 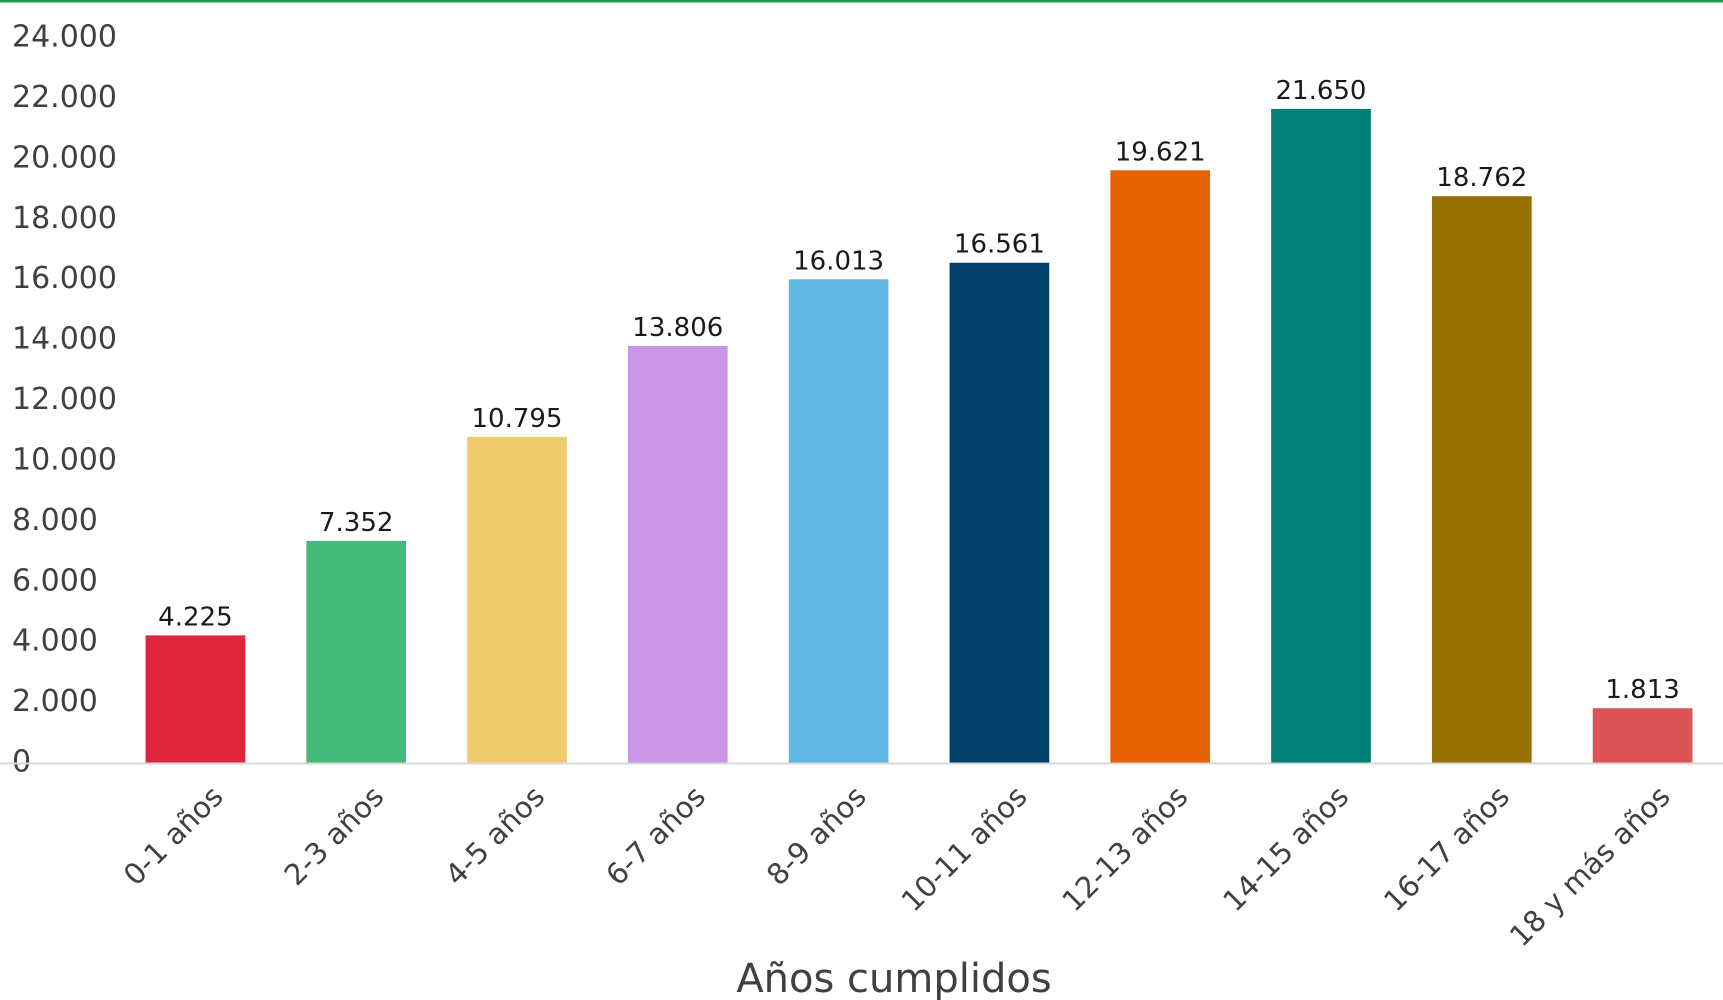 What do you see at coordinates (816, 835) in the screenshot?
I see `x-tick-label: 8-9 años` at bounding box center [816, 835].